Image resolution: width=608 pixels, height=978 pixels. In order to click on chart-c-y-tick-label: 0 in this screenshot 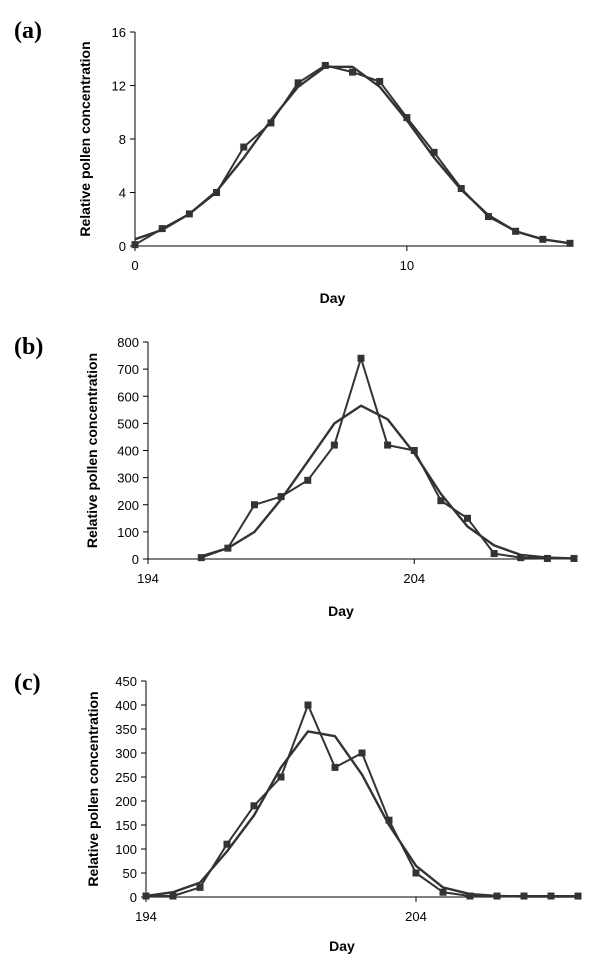, I will do `click(133, 897)`.